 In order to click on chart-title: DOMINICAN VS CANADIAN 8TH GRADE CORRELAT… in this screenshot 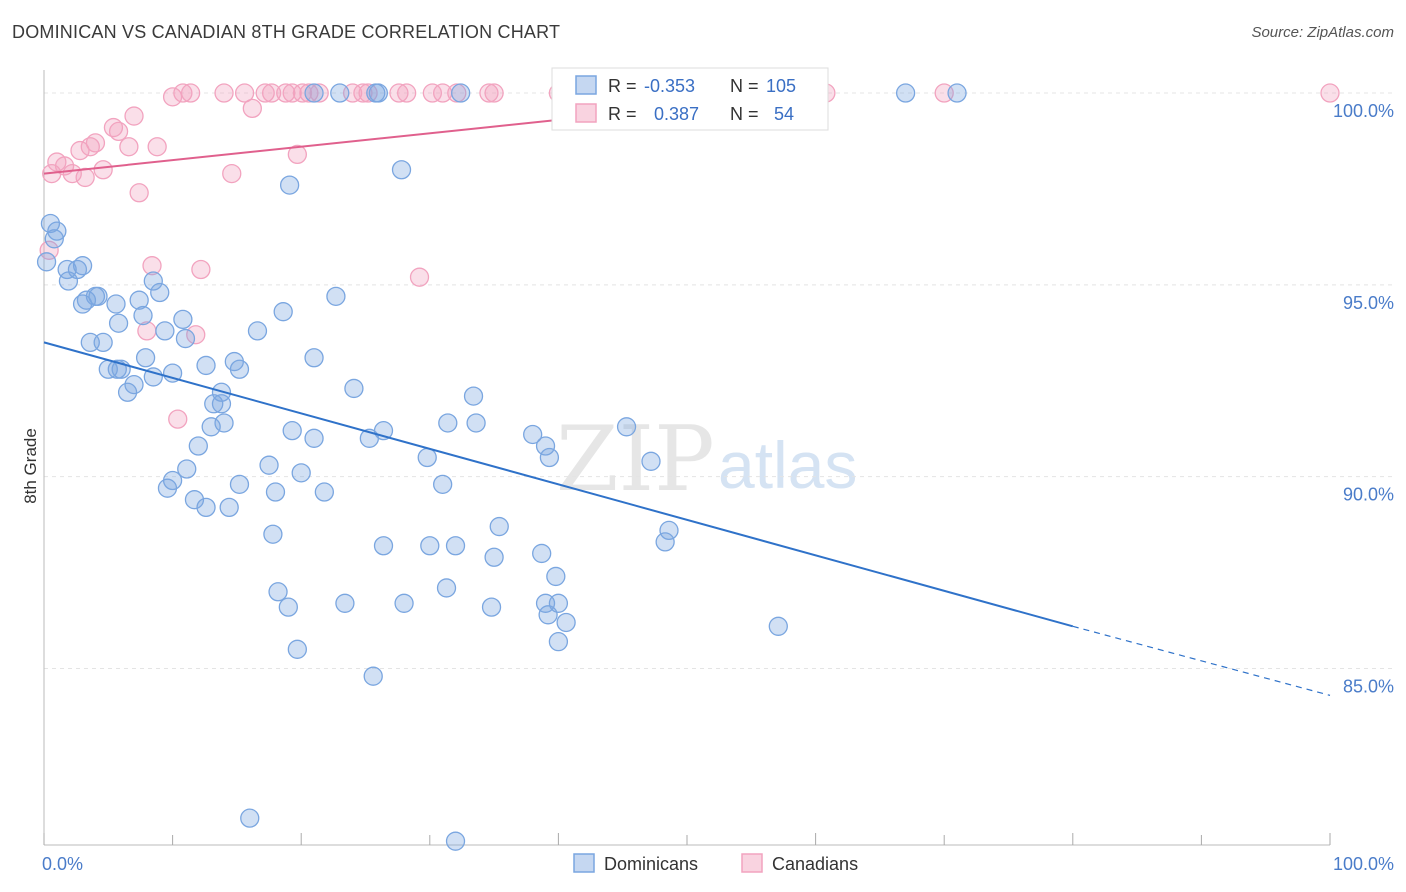, I will do `click(286, 32)`.